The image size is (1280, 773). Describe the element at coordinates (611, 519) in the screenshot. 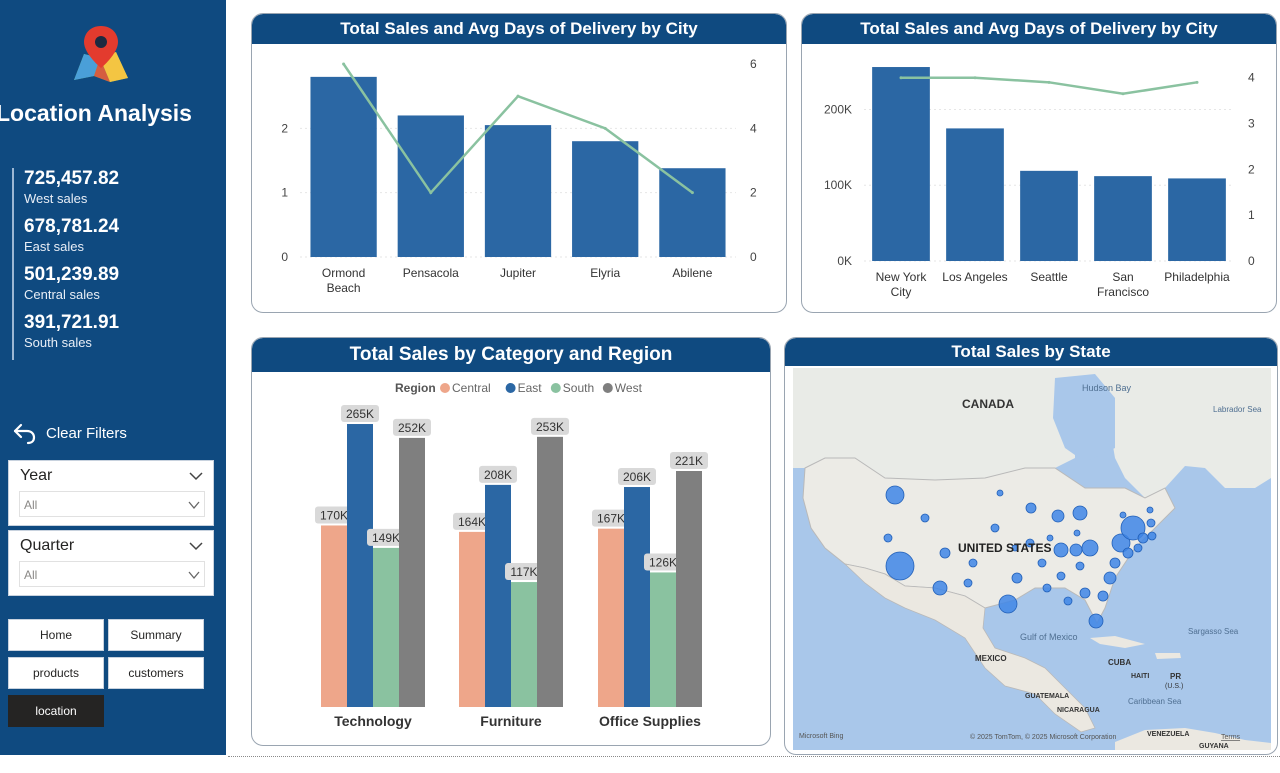

I see `data-label: 167K` at that location.